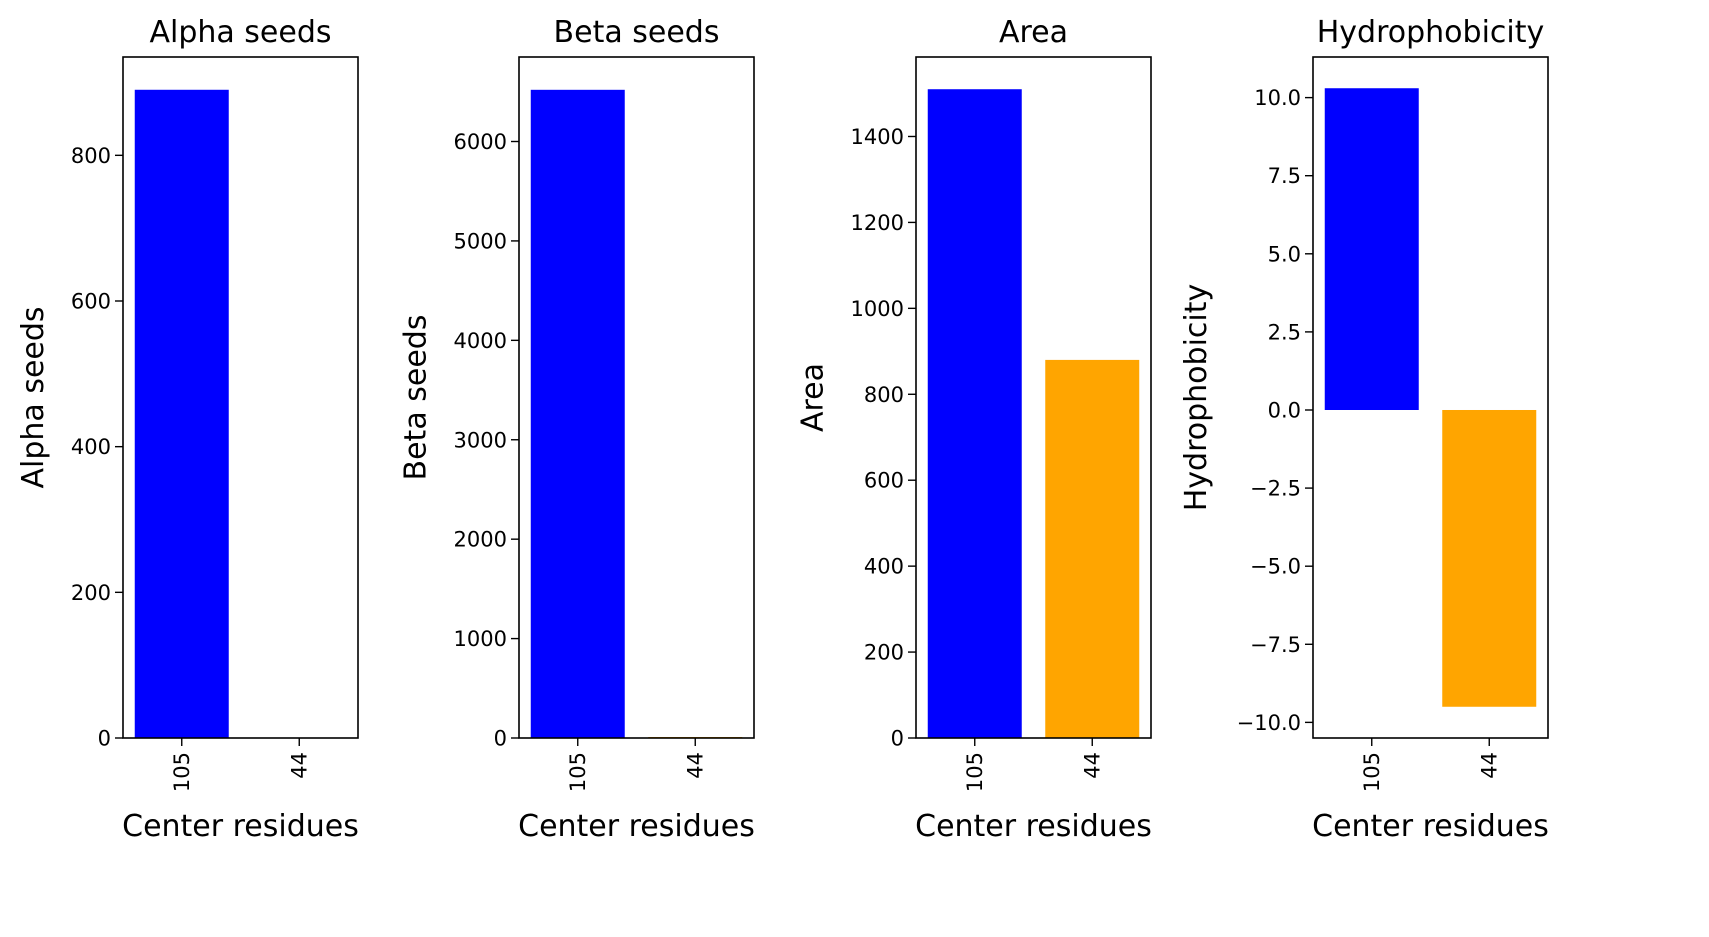 Image resolution: width=1709 pixels, height=937 pixels. What do you see at coordinates (1269, 723) in the screenshot?
I see `y-tick-label: −10.0` at bounding box center [1269, 723].